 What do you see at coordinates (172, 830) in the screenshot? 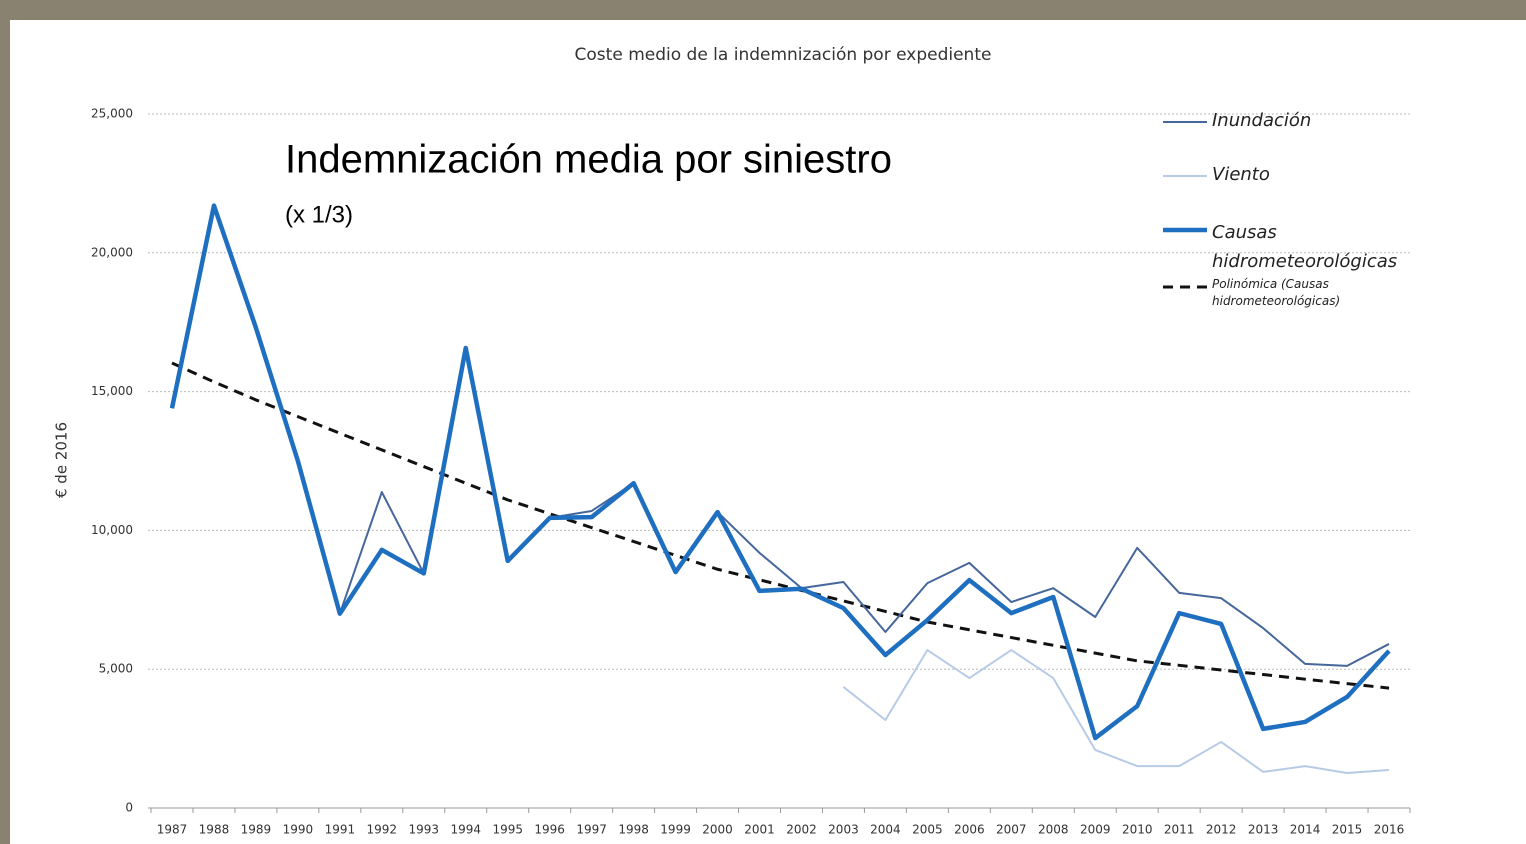
I see `x-tick-label: 1987` at bounding box center [172, 830].